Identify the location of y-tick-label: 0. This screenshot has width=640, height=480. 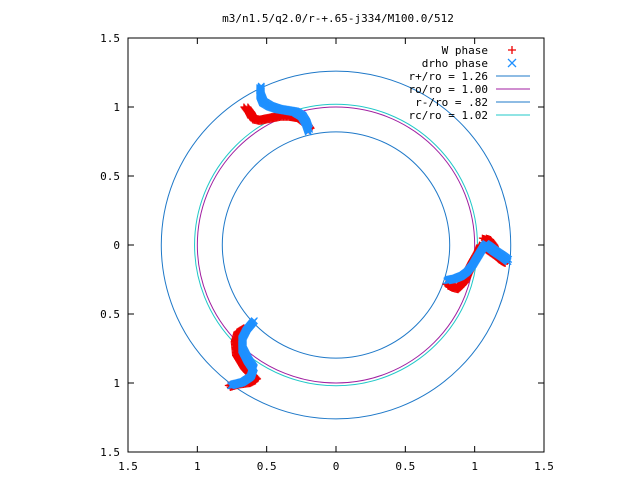
(116, 245).